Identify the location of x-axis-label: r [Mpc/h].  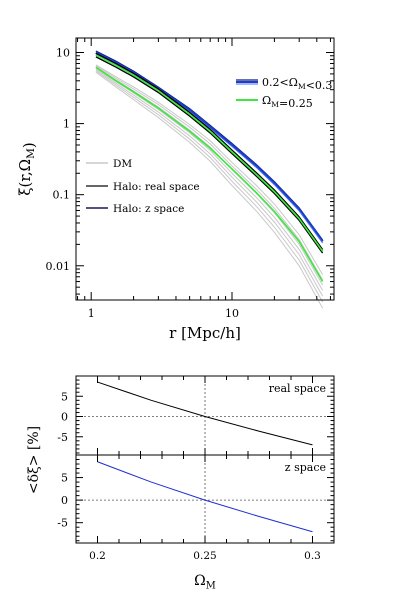
(205, 333).